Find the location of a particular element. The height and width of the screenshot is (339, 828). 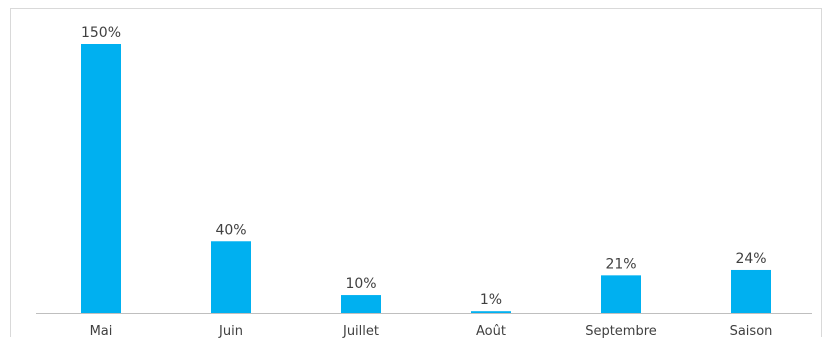

category-label: Juillet is located at coordinates (360, 331).